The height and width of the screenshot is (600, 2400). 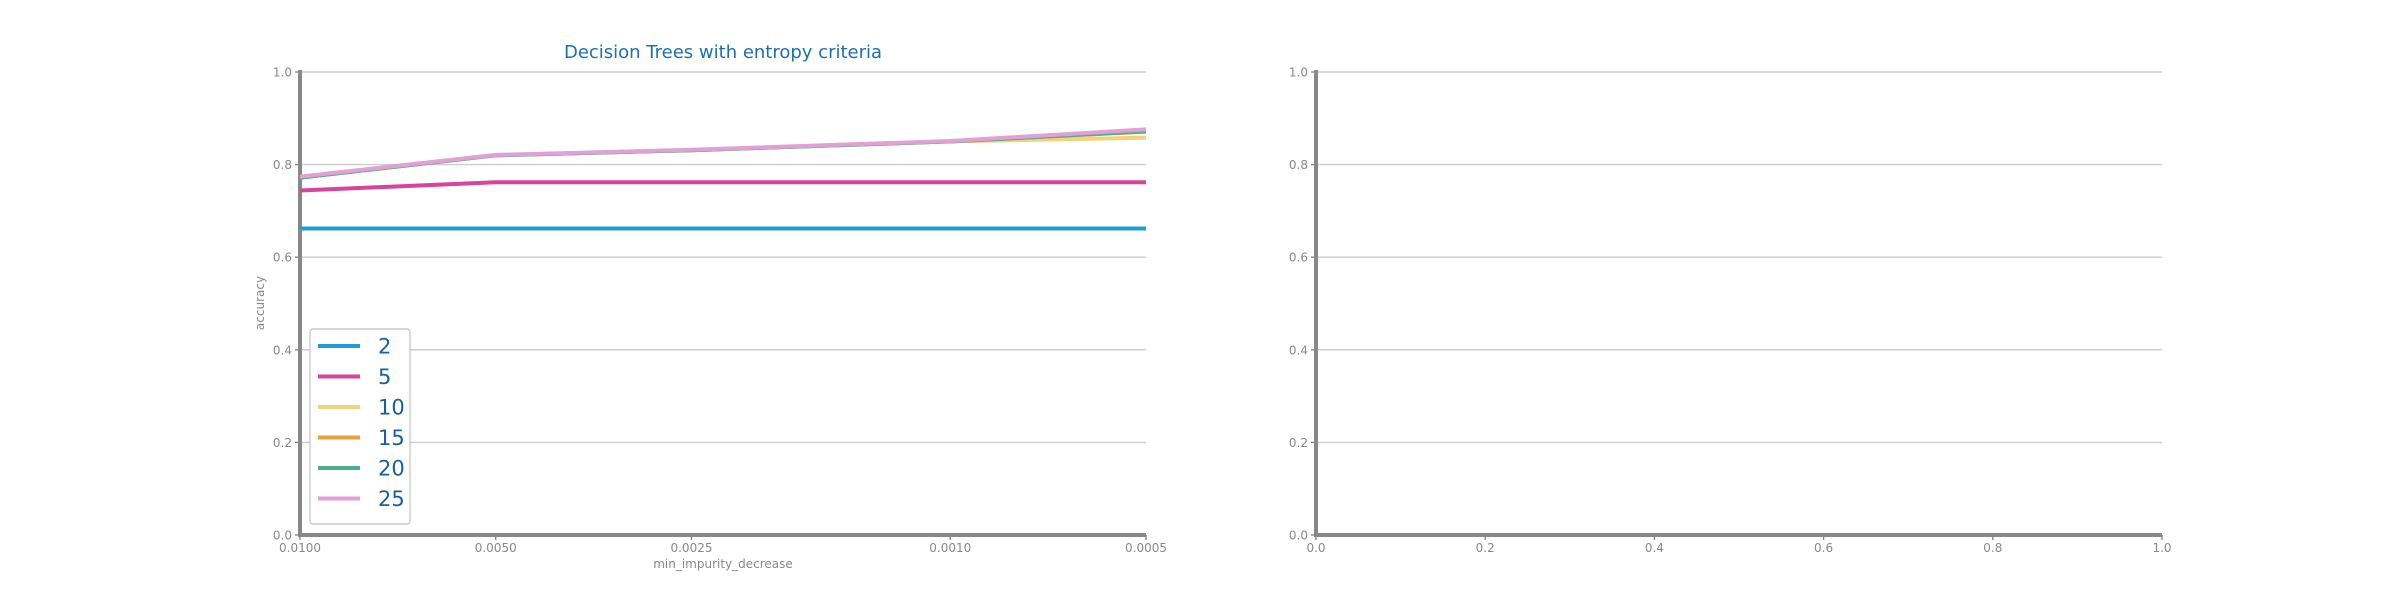 What do you see at coordinates (1485, 548) in the screenshot?
I see `x-tick-label: 0.2` at bounding box center [1485, 548].